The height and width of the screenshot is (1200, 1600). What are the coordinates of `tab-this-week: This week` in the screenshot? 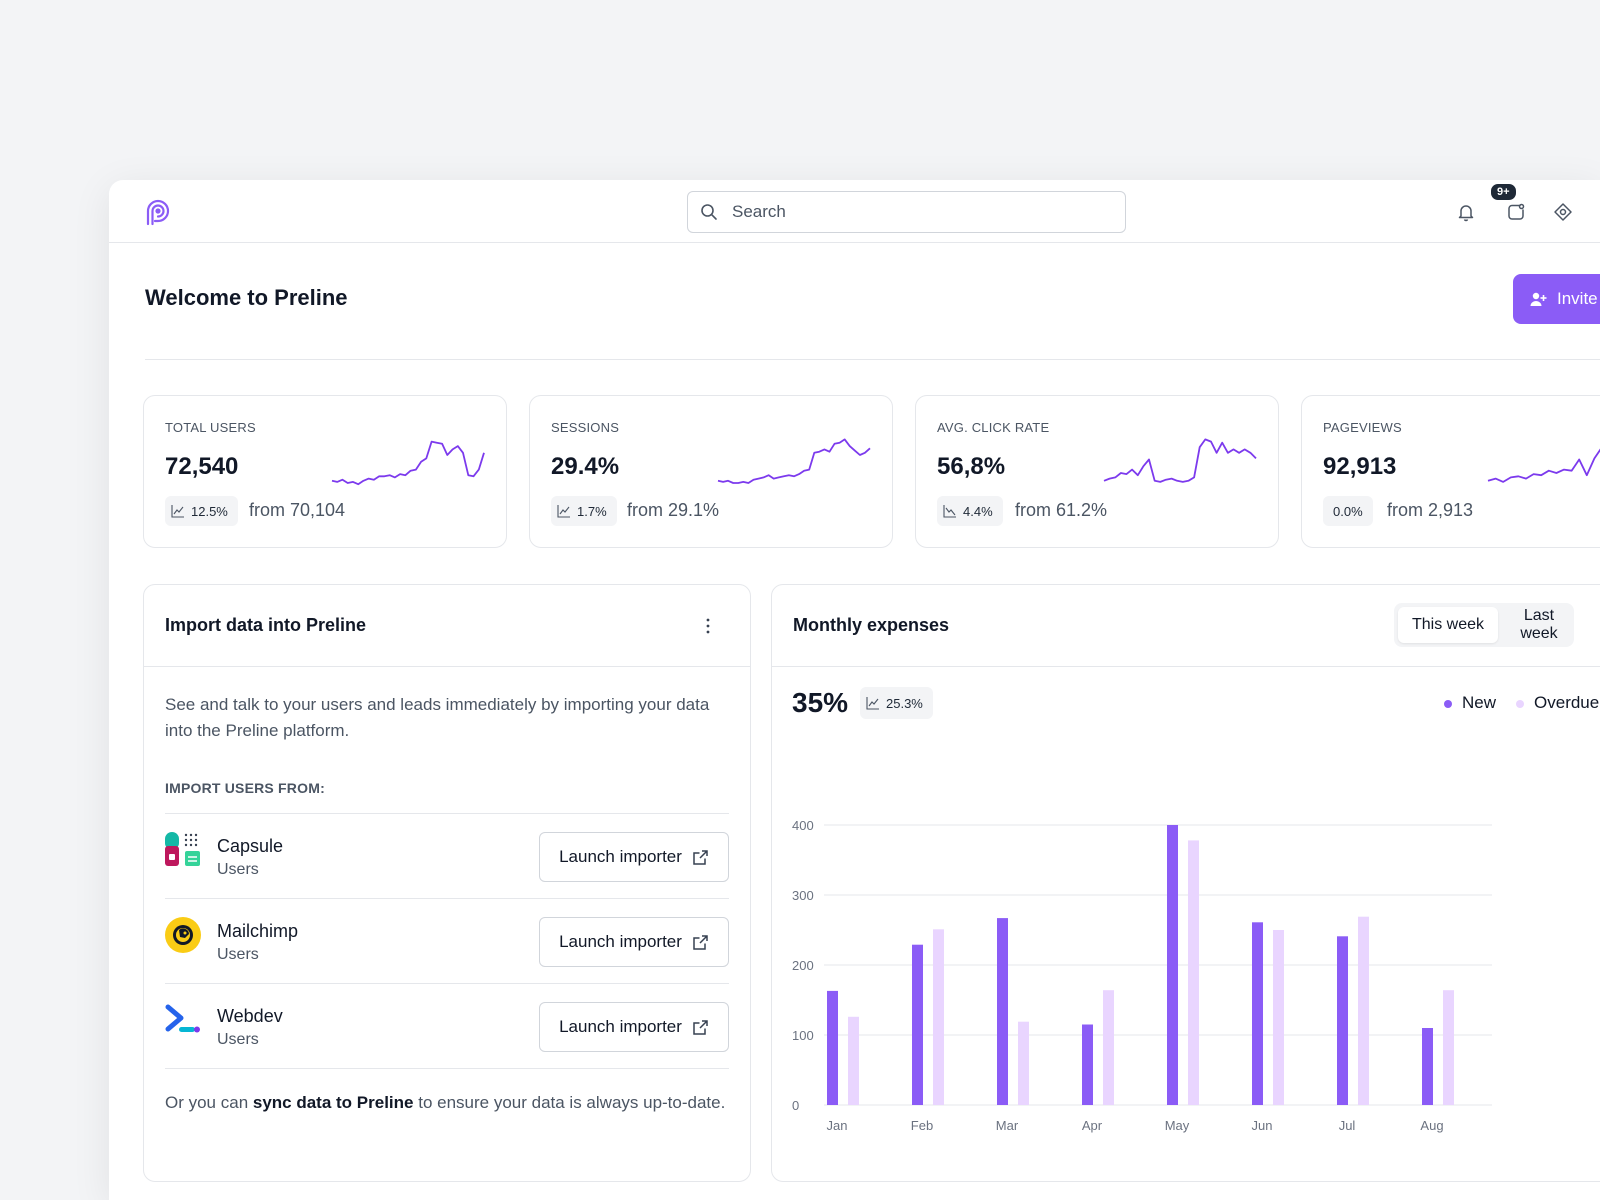 It's located at (1448, 625).